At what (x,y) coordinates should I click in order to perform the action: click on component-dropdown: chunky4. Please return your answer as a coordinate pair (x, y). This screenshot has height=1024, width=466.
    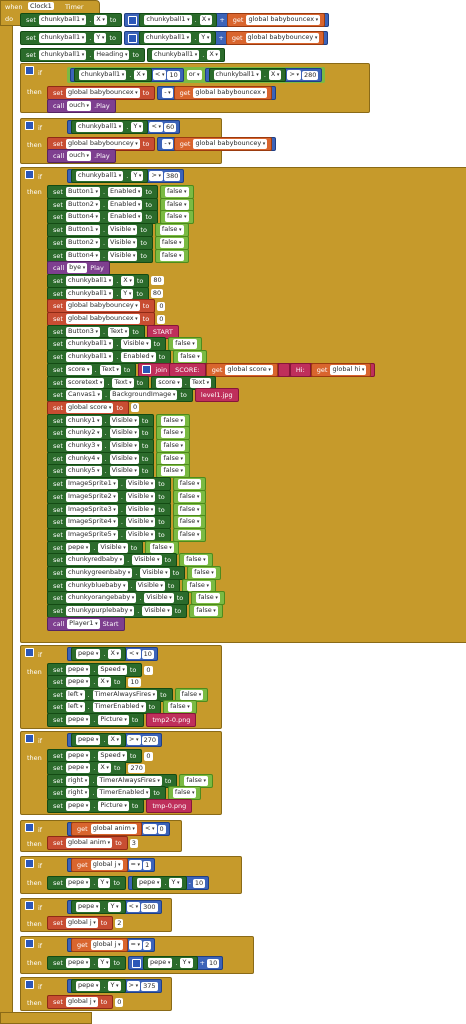
    Looking at the image, I should click on (83, 458).